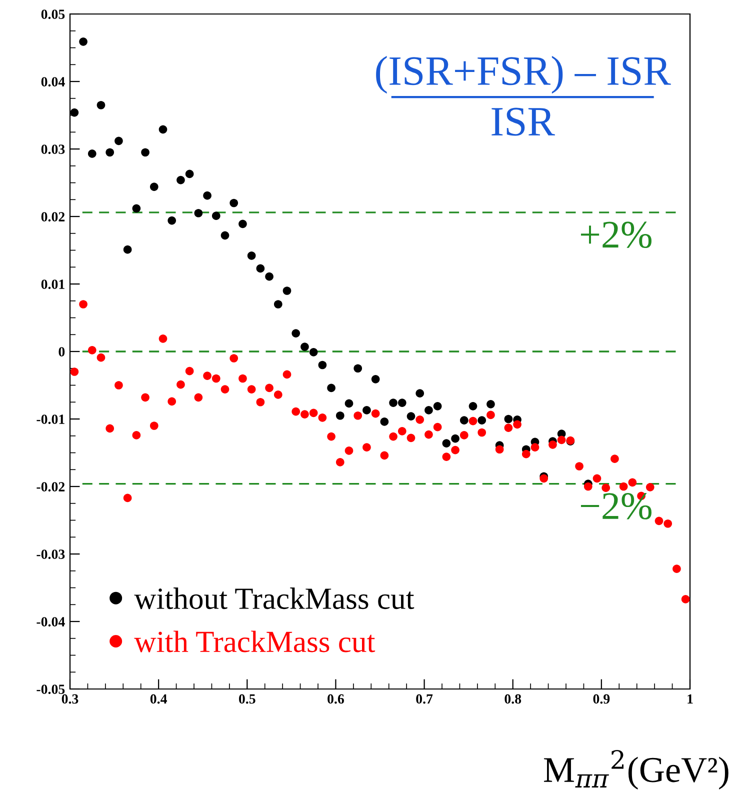 Image resolution: width=740 pixels, height=799 pixels. Describe the element at coordinates (53, 149) in the screenshot. I see `y-tick-label: 0.03` at that location.